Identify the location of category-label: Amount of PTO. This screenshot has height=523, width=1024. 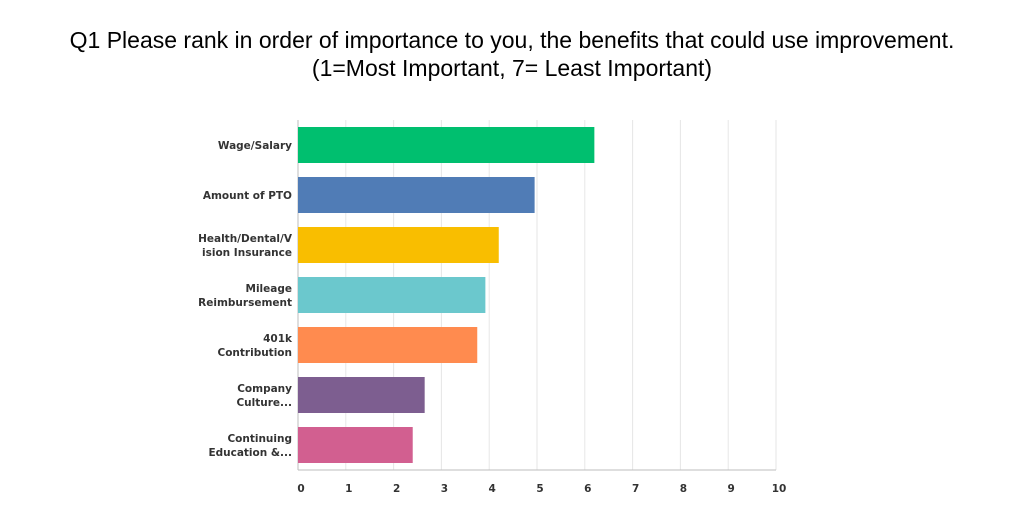
(247, 196).